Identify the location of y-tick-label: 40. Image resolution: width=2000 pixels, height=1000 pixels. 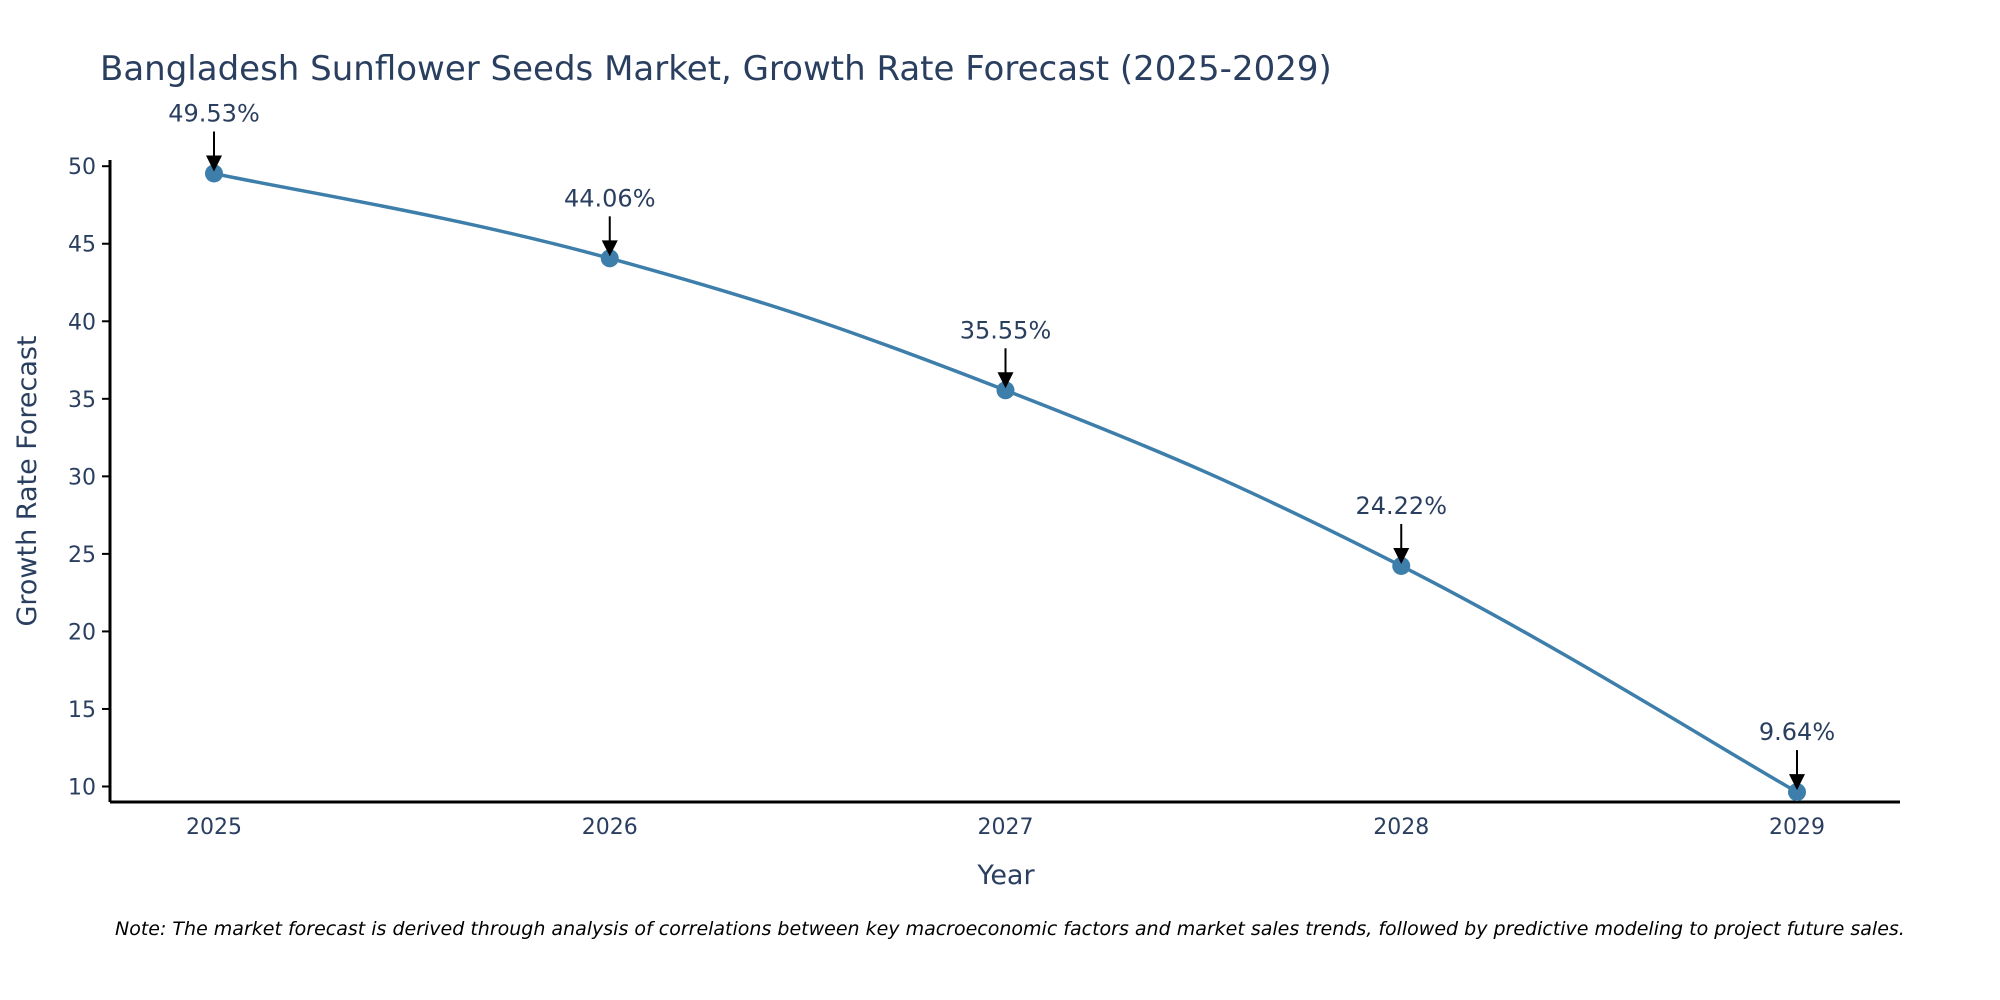
(82, 322).